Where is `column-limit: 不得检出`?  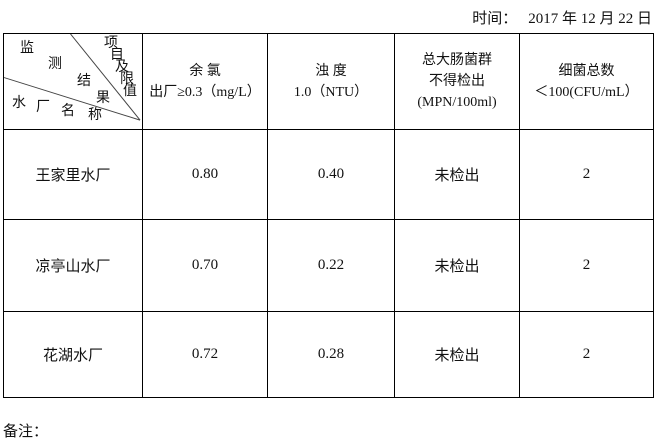
column-limit: 不得检出 is located at coordinates (457, 81).